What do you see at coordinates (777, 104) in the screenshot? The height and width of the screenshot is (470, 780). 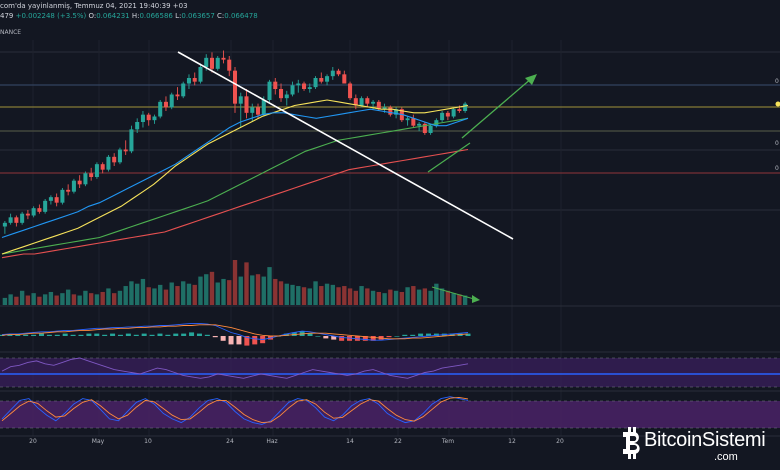 I see `price-marker-dot` at bounding box center [777, 104].